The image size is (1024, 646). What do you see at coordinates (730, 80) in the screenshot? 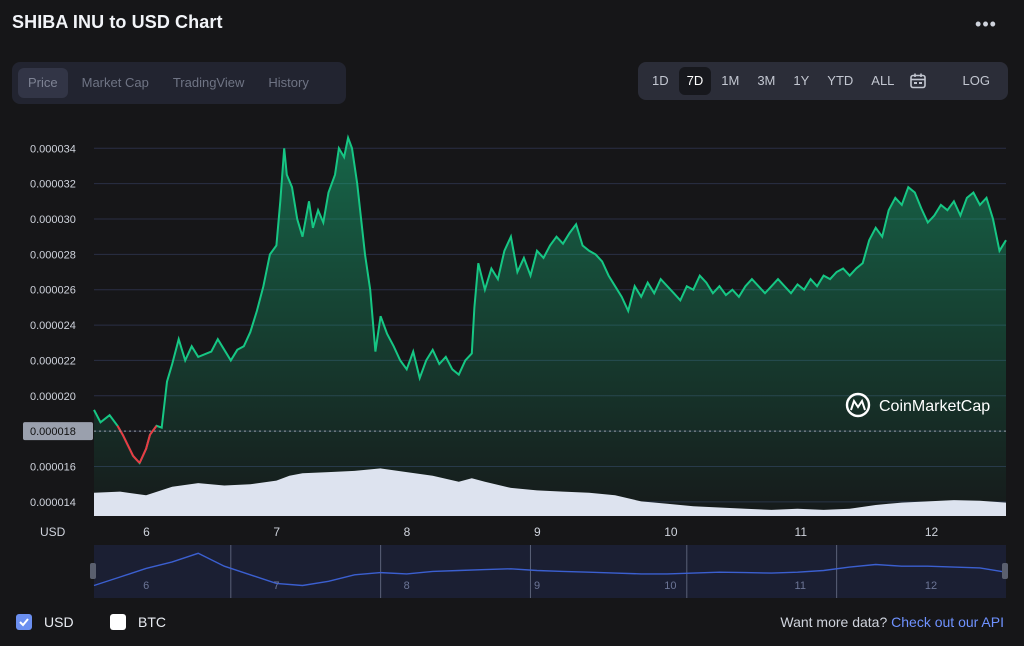
I see `range-1m: 1M` at bounding box center [730, 80].